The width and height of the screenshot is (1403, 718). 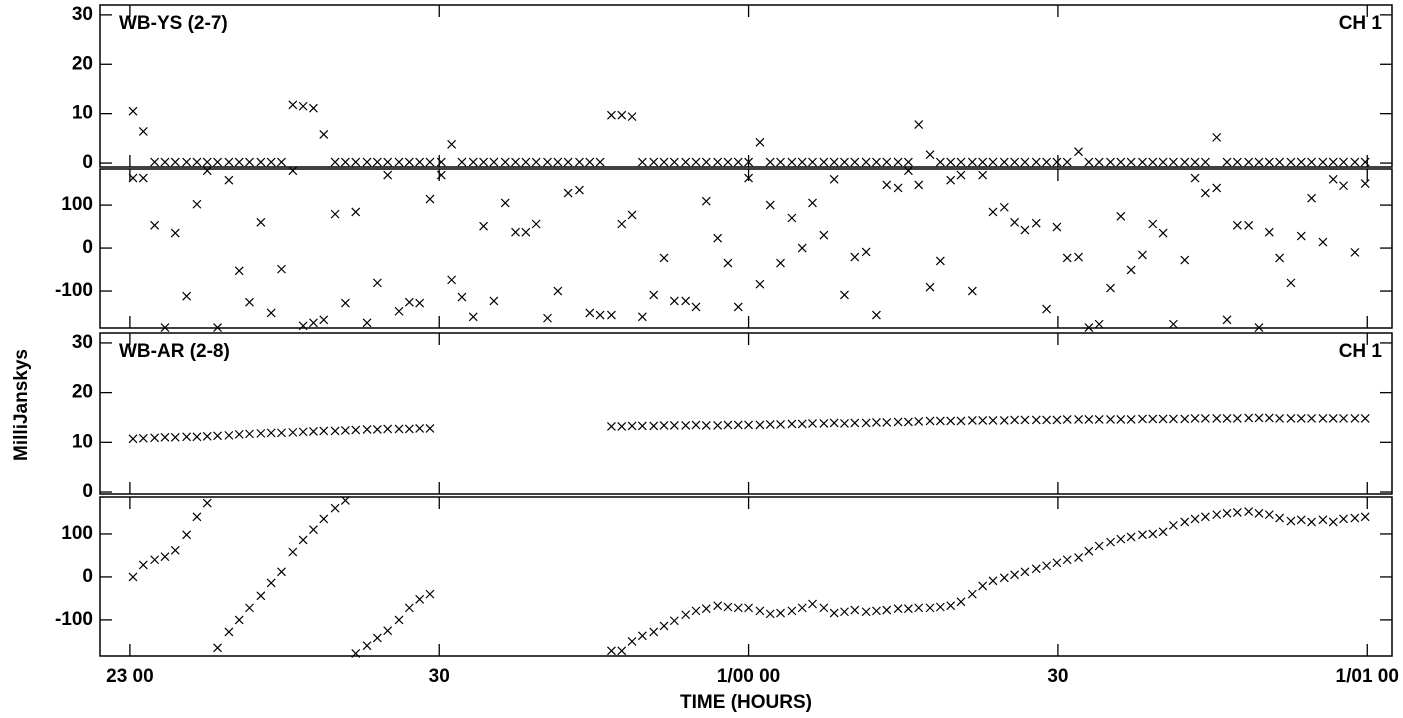 I want to click on y-tick-label: 10, so click(x=82, y=113).